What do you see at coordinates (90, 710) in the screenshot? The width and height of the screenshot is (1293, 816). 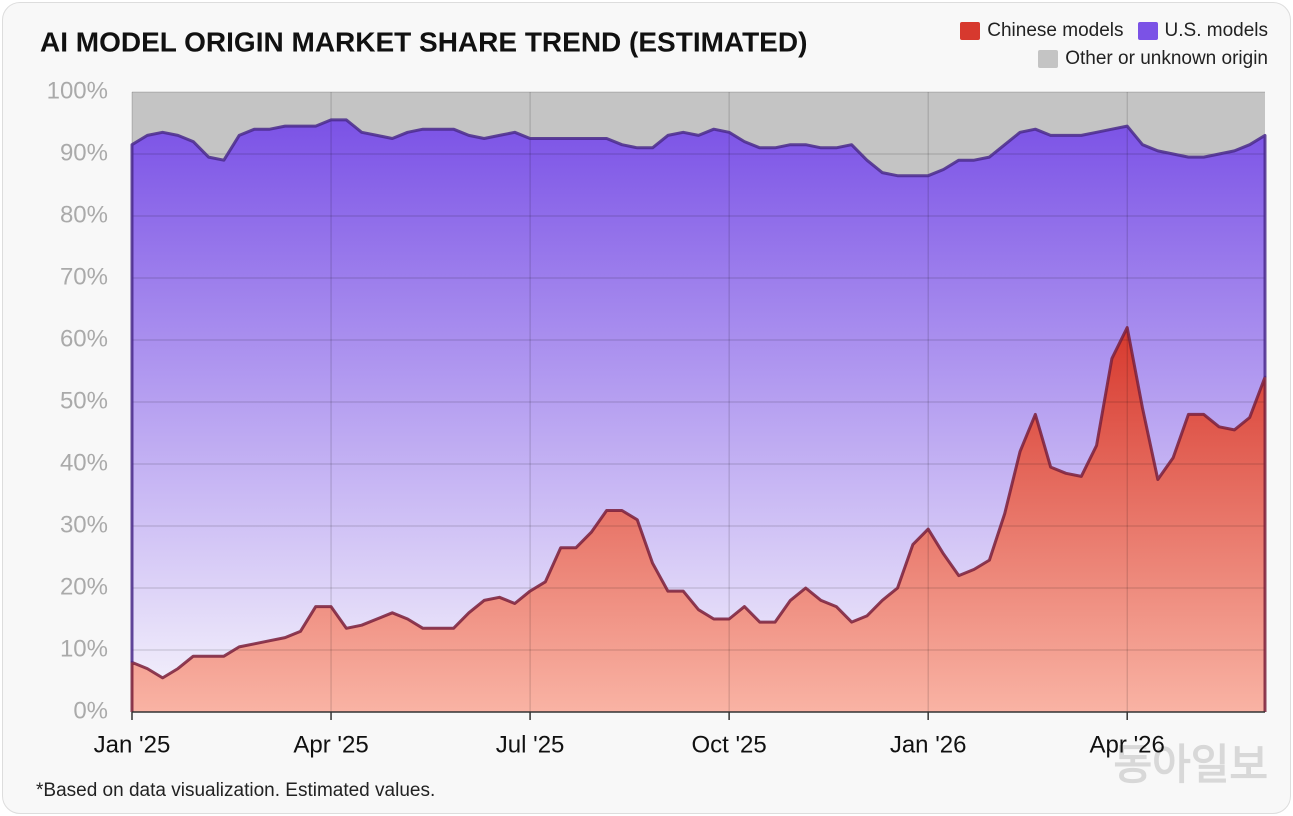 I see `y-tick-label: 0%` at bounding box center [90, 710].